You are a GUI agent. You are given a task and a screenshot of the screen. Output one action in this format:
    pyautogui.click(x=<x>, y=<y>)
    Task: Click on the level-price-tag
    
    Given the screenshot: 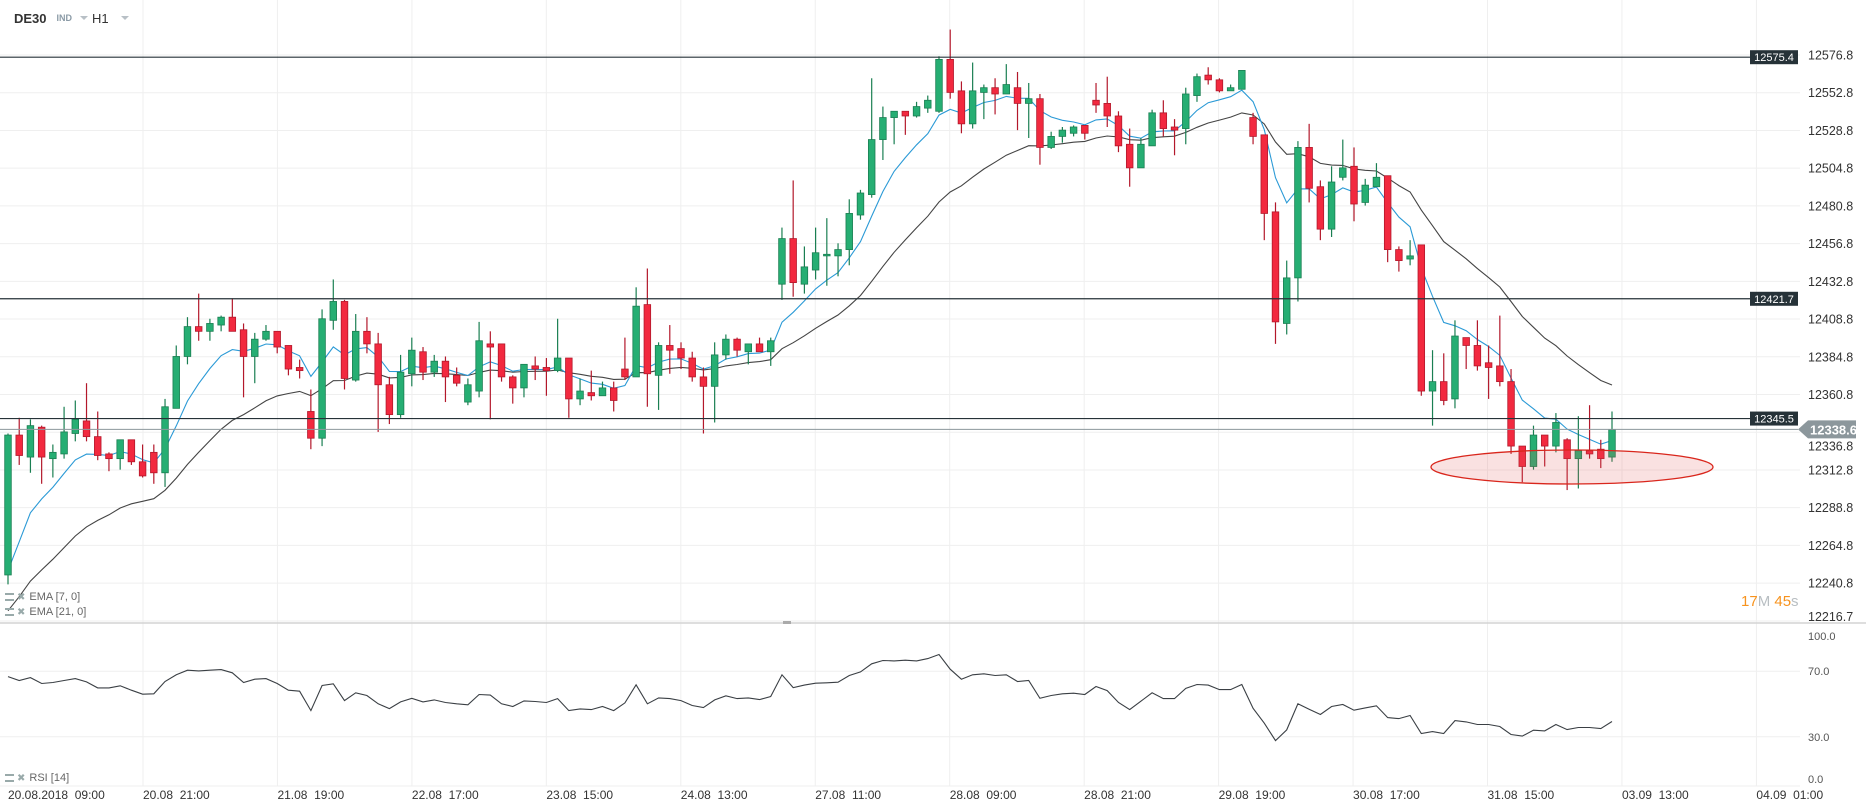 What is the action you would take?
    pyautogui.click(x=1774, y=418)
    